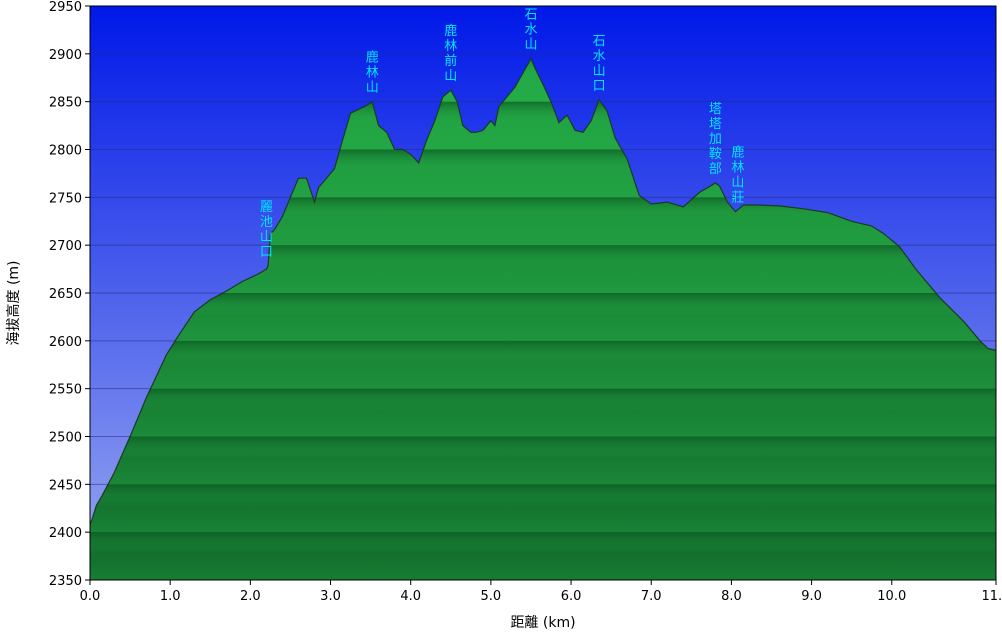 Image resolution: width=1002 pixels, height=641 pixels. Describe the element at coordinates (170, 596) in the screenshot. I see `x-tick-label: 1.0` at that location.